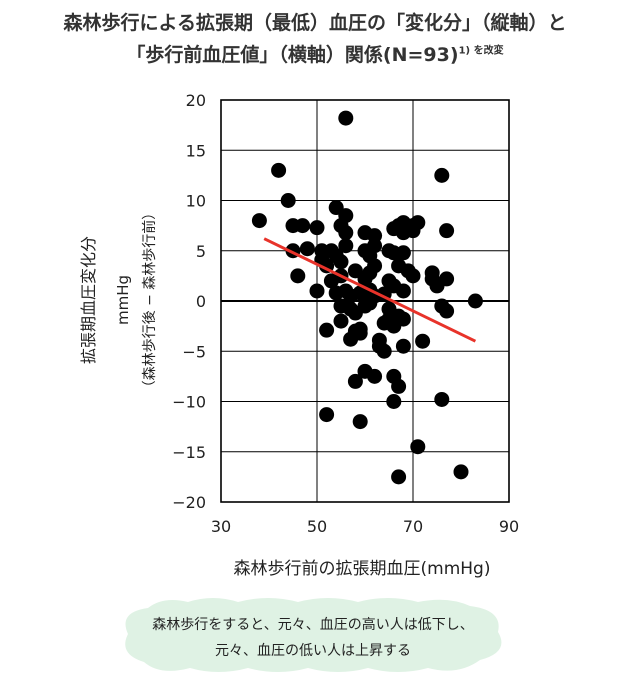  Describe the element at coordinates (201, 301) in the screenshot. I see `y-tick-label: 0` at that location.